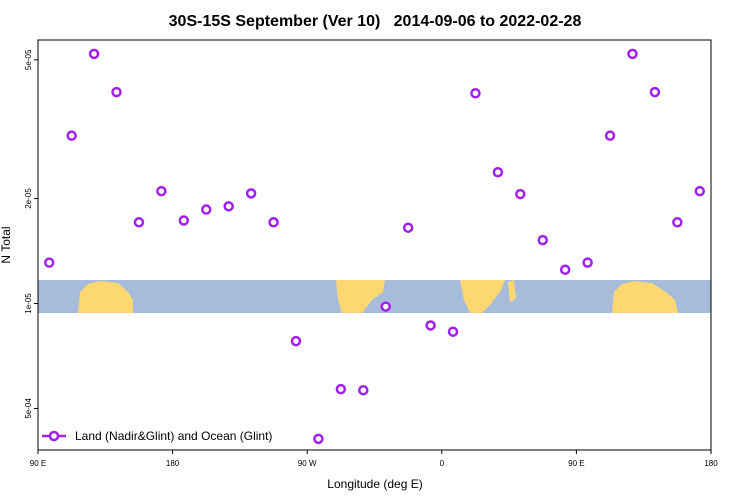 The height and width of the screenshot is (500, 750). What do you see at coordinates (6, 244) in the screenshot?
I see `y-axis-label: N Total` at bounding box center [6, 244].